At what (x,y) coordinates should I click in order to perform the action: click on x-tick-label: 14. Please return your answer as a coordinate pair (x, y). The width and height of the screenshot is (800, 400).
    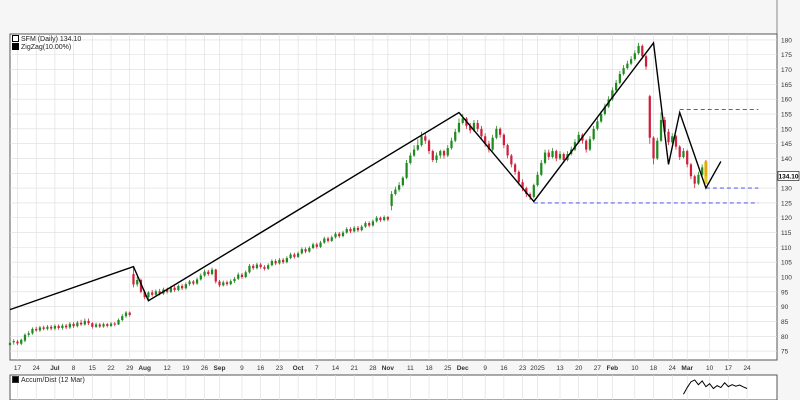
    Looking at the image, I should click on (336, 368).